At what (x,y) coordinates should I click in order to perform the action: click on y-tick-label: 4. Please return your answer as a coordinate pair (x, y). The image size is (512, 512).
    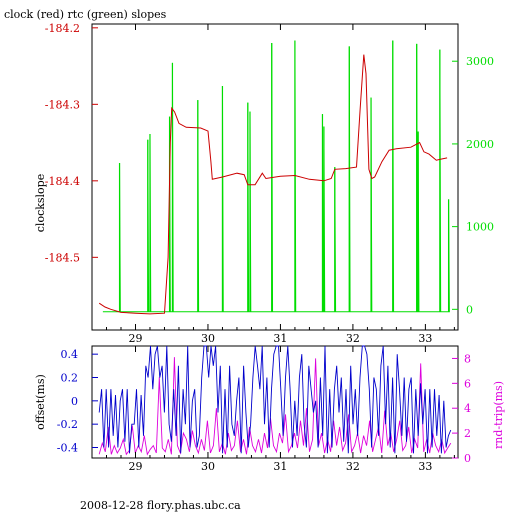
    Looking at the image, I should click on (467, 408).